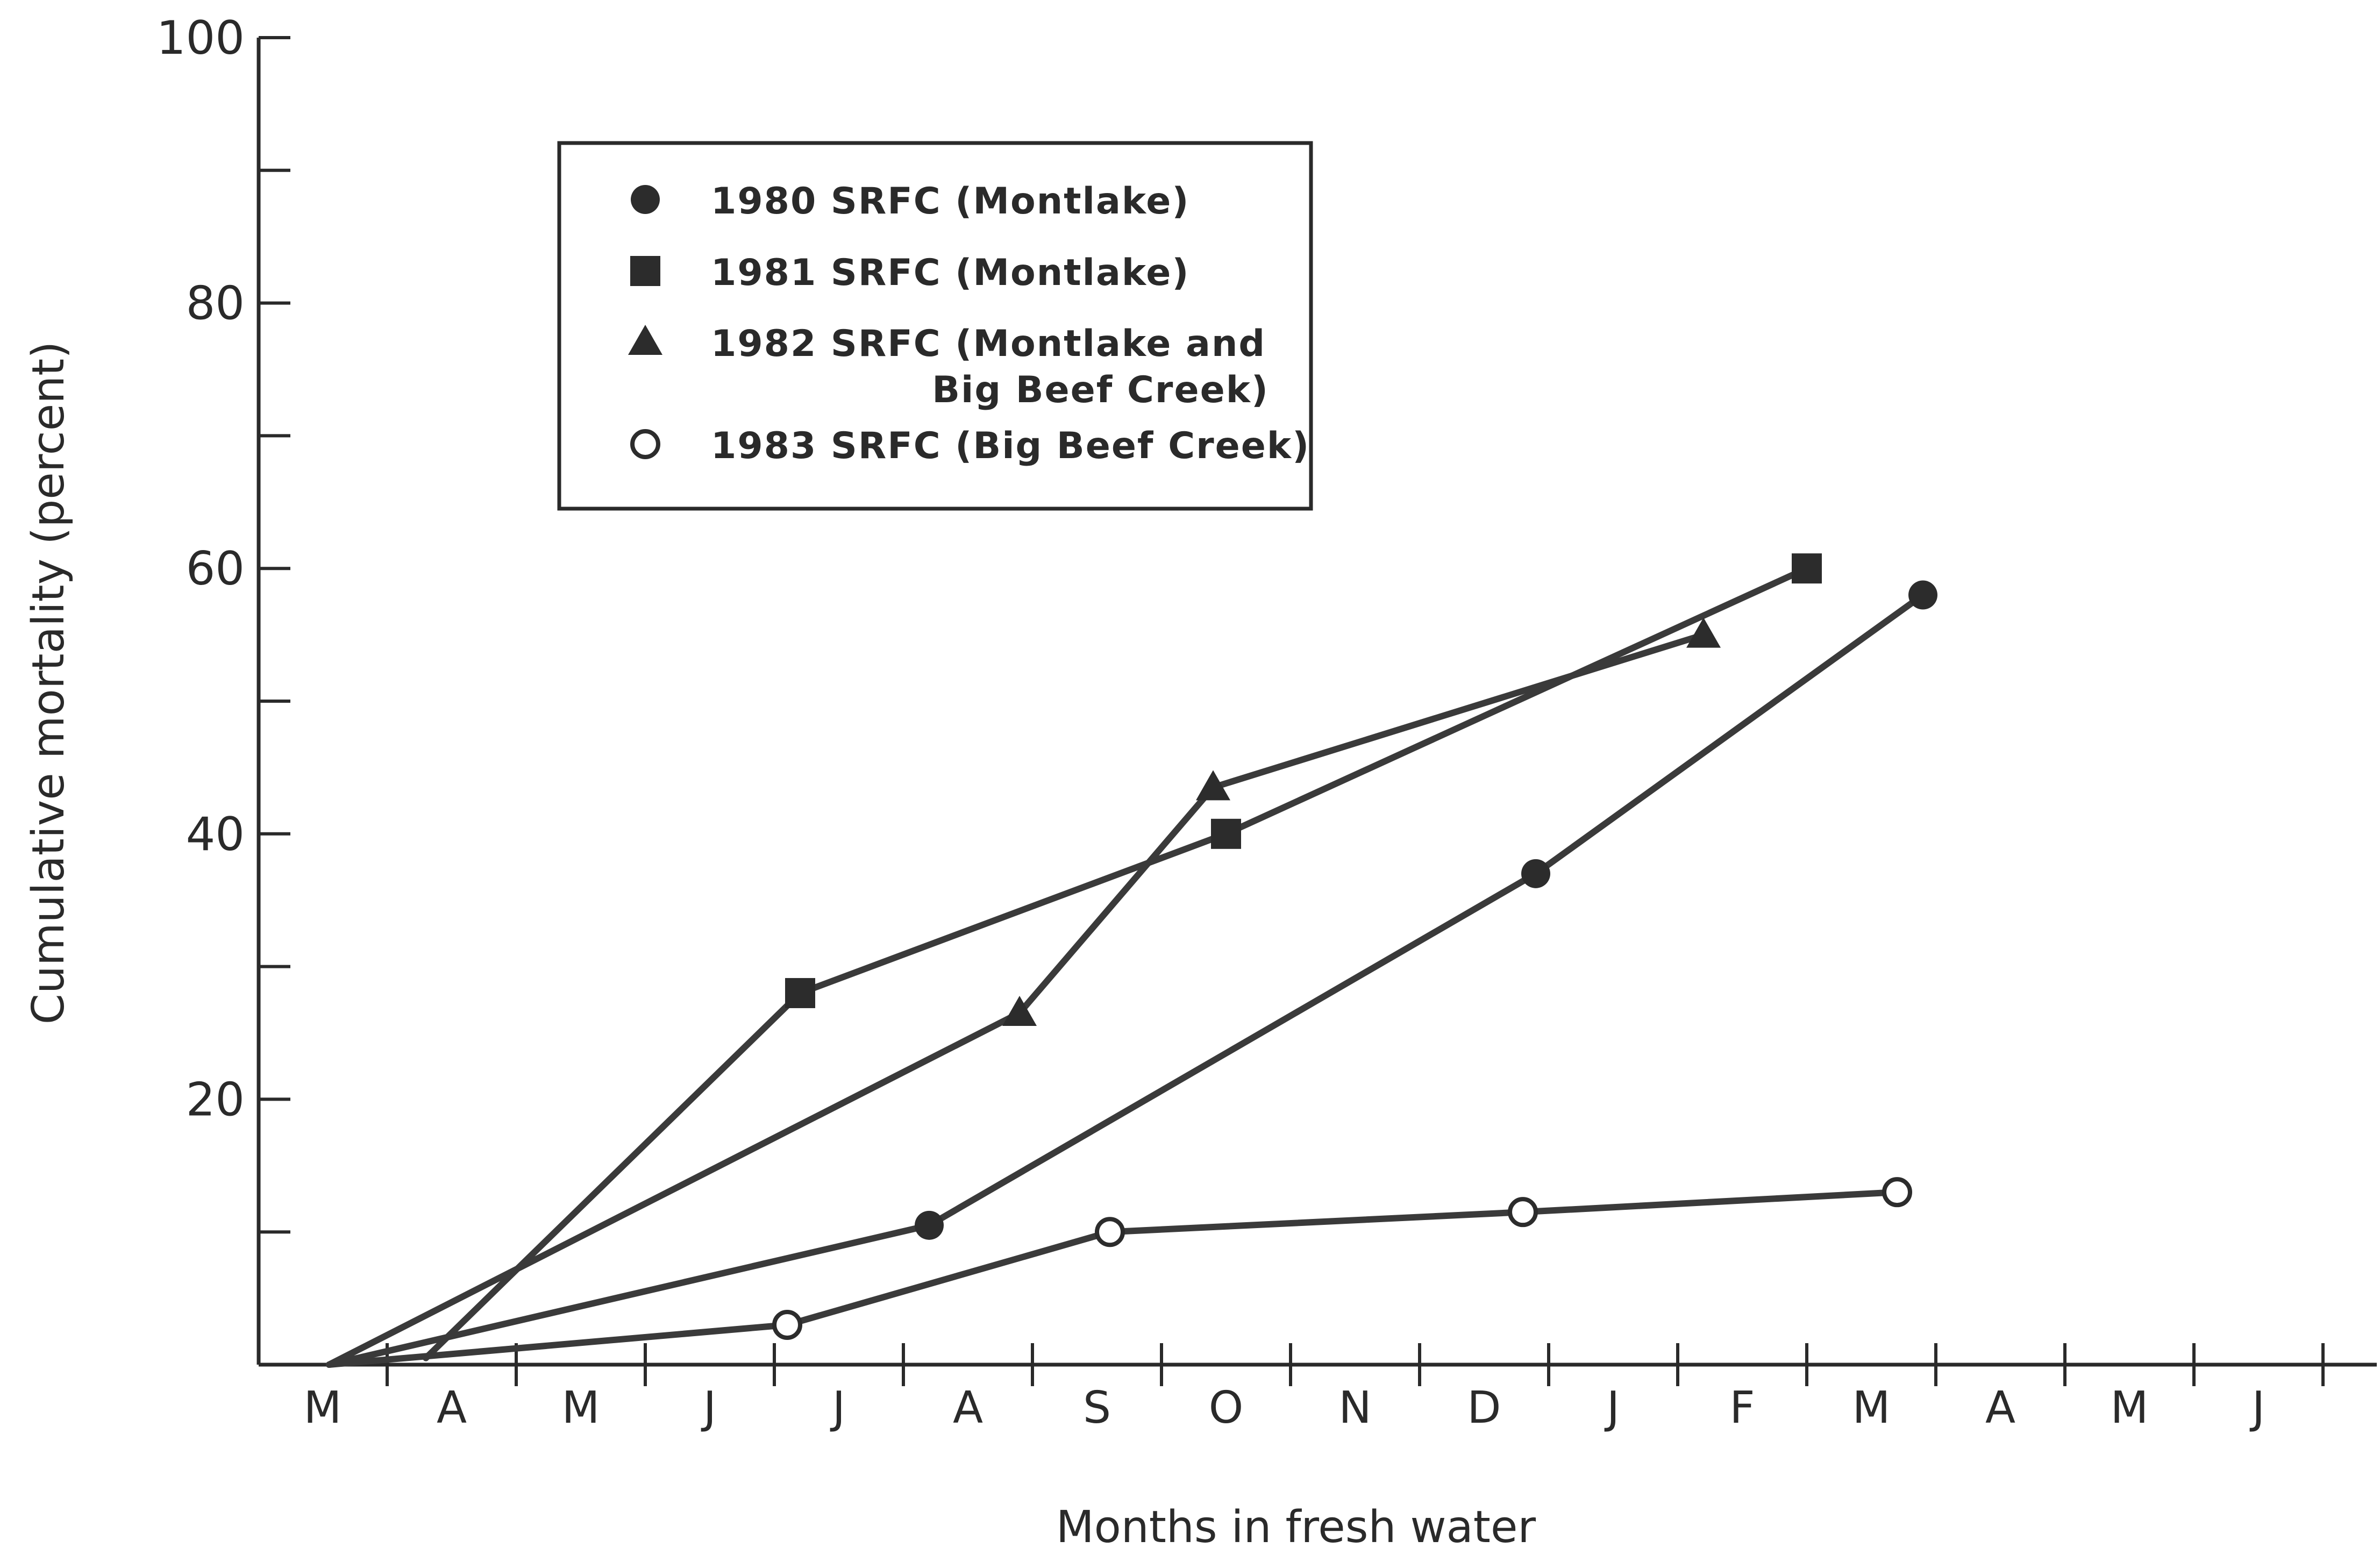 This screenshot has width=2380, height=1555. Describe the element at coordinates (988, 344) in the screenshot. I see `legend-label: 1982 SRFC (Montlake and` at that location.